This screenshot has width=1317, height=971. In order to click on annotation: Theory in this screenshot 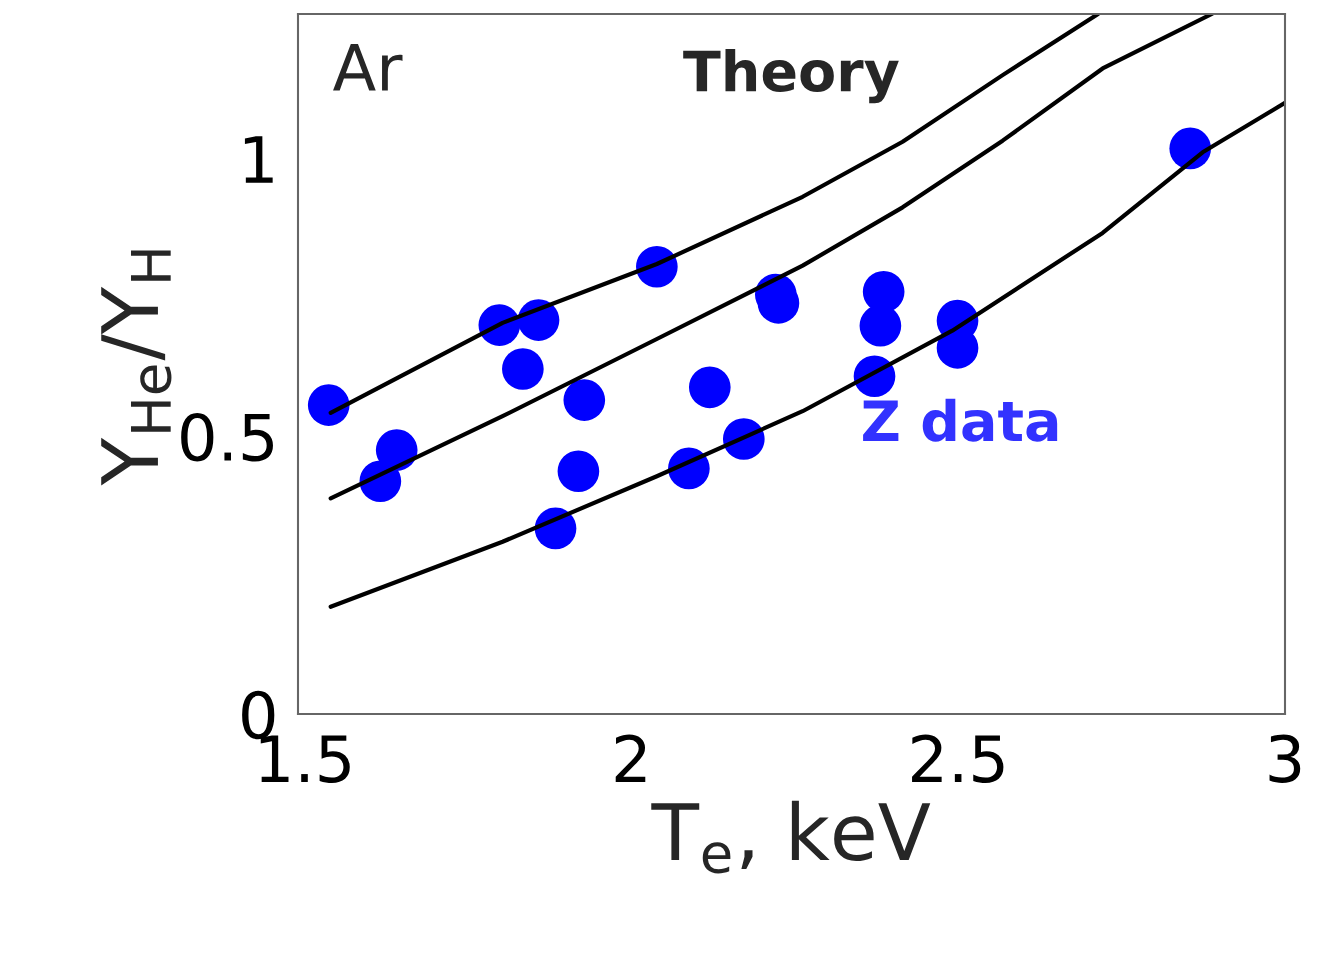, I will do `click(791, 76)`.